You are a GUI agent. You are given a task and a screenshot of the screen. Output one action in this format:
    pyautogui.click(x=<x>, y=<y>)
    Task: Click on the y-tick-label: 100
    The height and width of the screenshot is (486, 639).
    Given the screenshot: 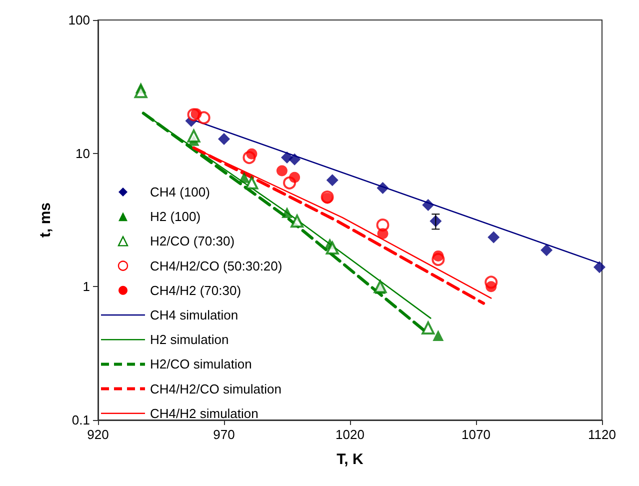 What is the action you would take?
    pyautogui.click(x=79, y=20)
    